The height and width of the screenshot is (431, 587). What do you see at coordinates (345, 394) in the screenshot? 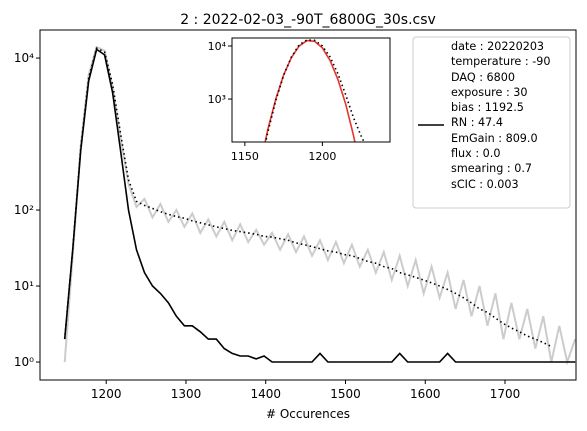
I see `x-tick-label: 1500` at bounding box center [345, 394].